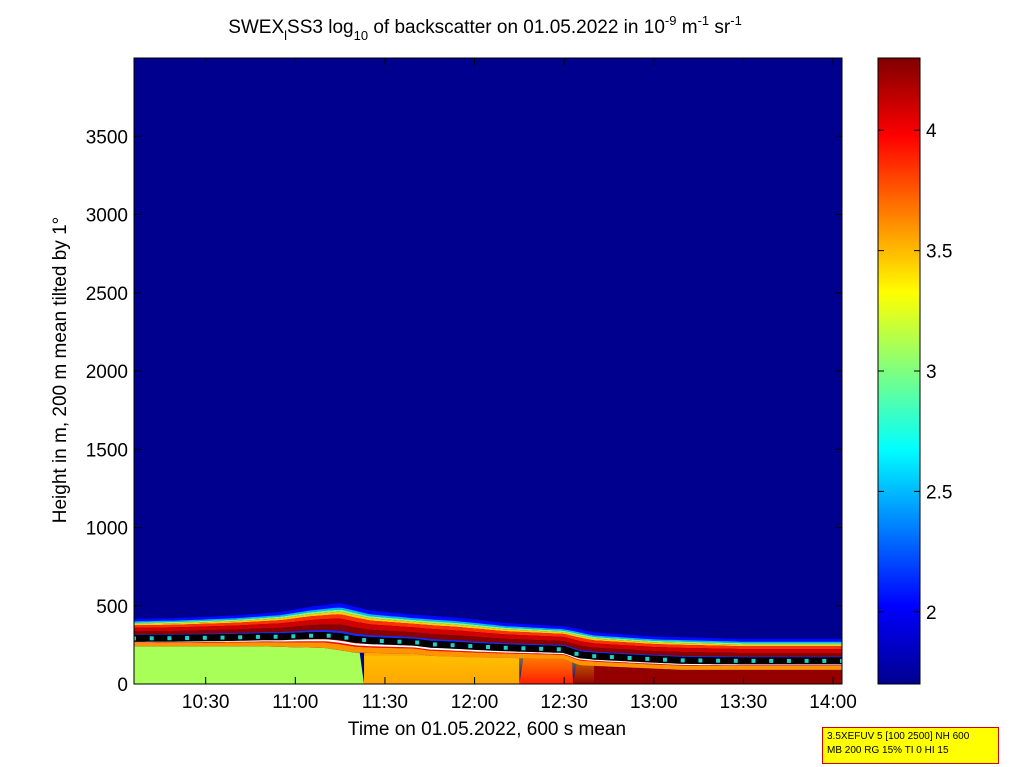  What do you see at coordinates (654, 702) in the screenshot?
I see `x-tick-label: 13:00` at bounding box center [654, 702].